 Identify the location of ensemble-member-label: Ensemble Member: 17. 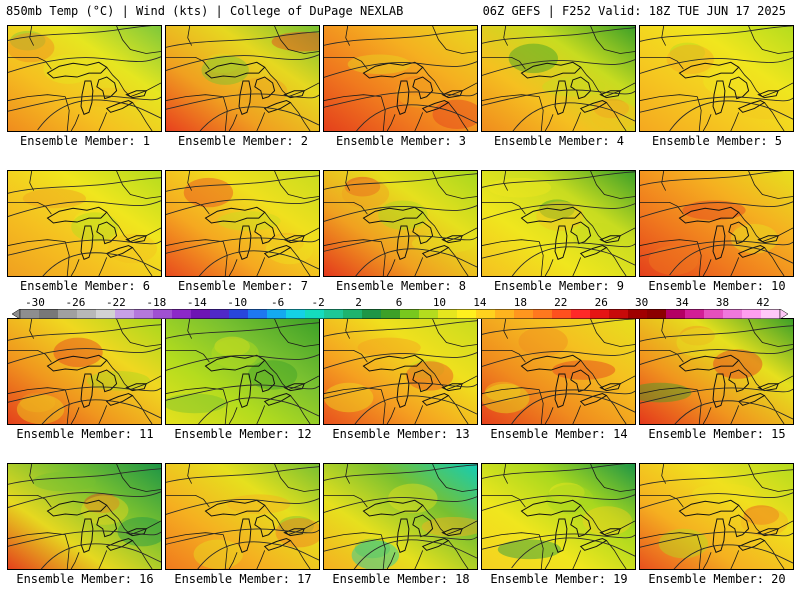
(243, 579).